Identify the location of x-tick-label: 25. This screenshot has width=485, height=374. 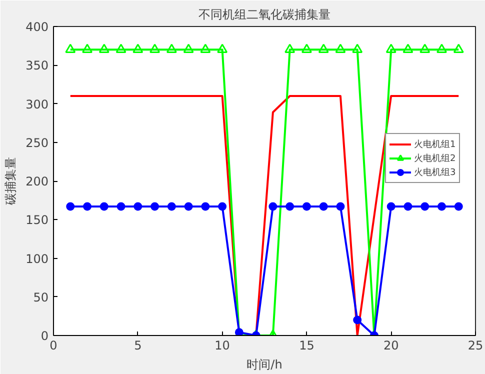
(476, 345).